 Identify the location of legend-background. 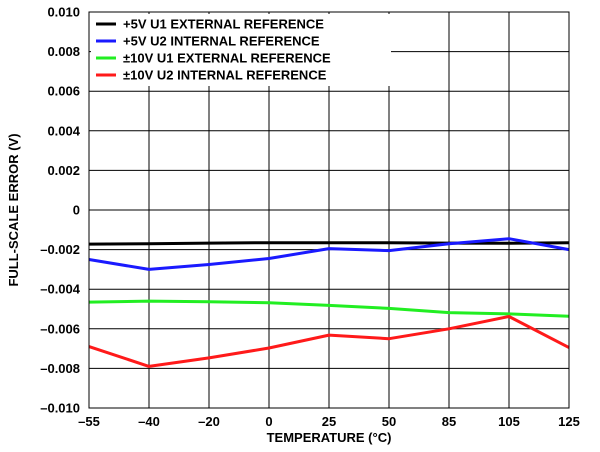
(241, 50).